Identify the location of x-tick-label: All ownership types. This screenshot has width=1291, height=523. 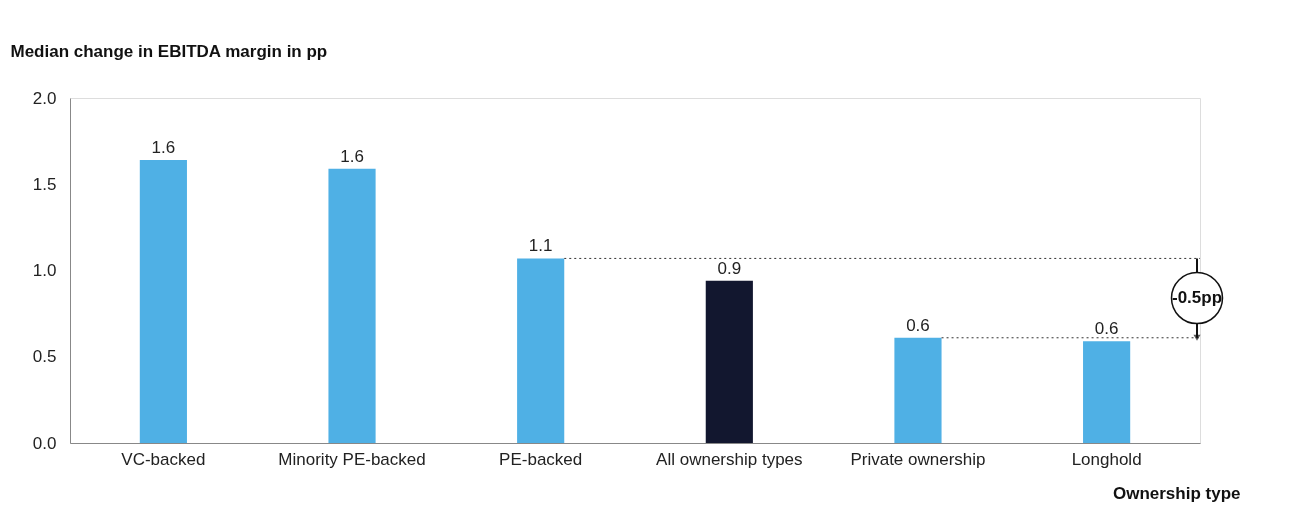
(729, 459).